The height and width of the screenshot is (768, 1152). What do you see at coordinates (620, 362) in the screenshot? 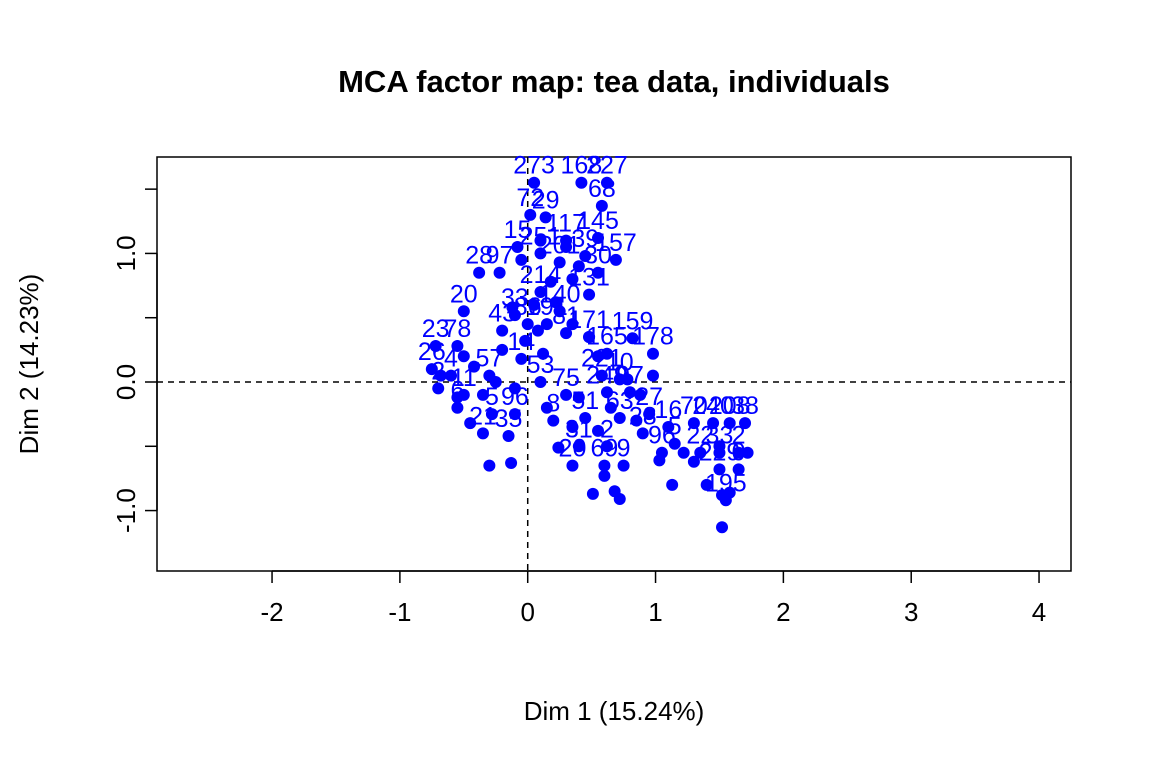
I see `point-label: 10` at bounding box center [620, 362].